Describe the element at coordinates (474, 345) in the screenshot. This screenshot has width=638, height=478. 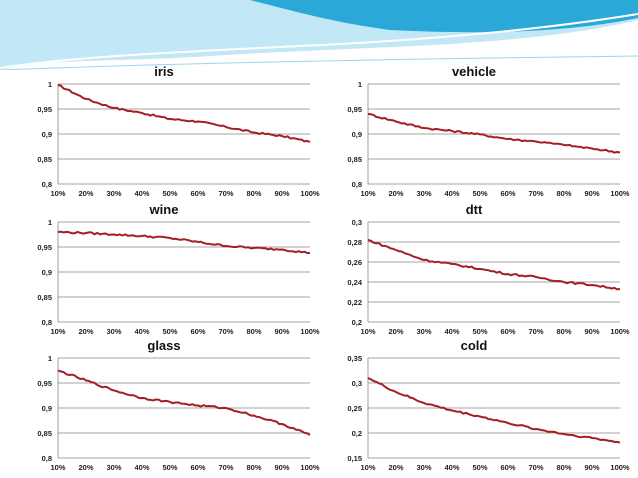
I see `chart-title: cold` at that location.